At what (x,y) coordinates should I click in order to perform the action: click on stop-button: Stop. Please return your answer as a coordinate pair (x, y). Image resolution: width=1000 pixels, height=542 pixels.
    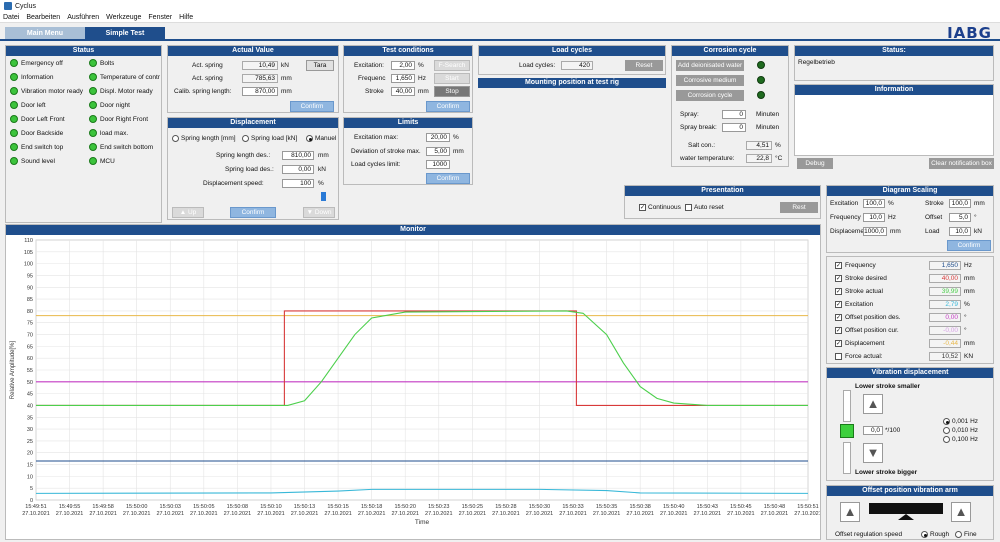
    Looking at the image, I should click on (452, 91).